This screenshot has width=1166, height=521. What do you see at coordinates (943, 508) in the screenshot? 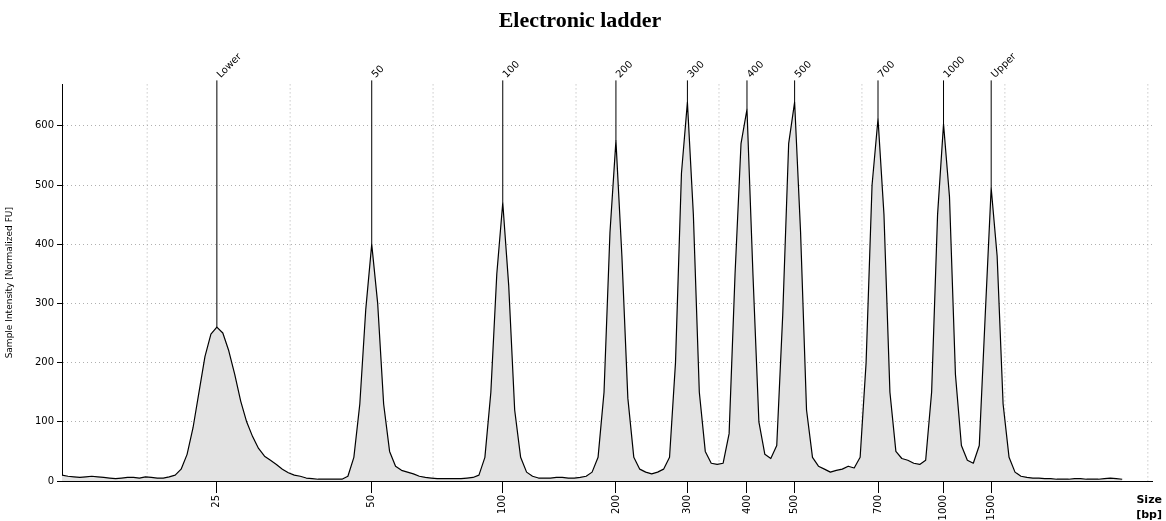
I see `x-tick-label: 1000` at bounding box center [943, 508].